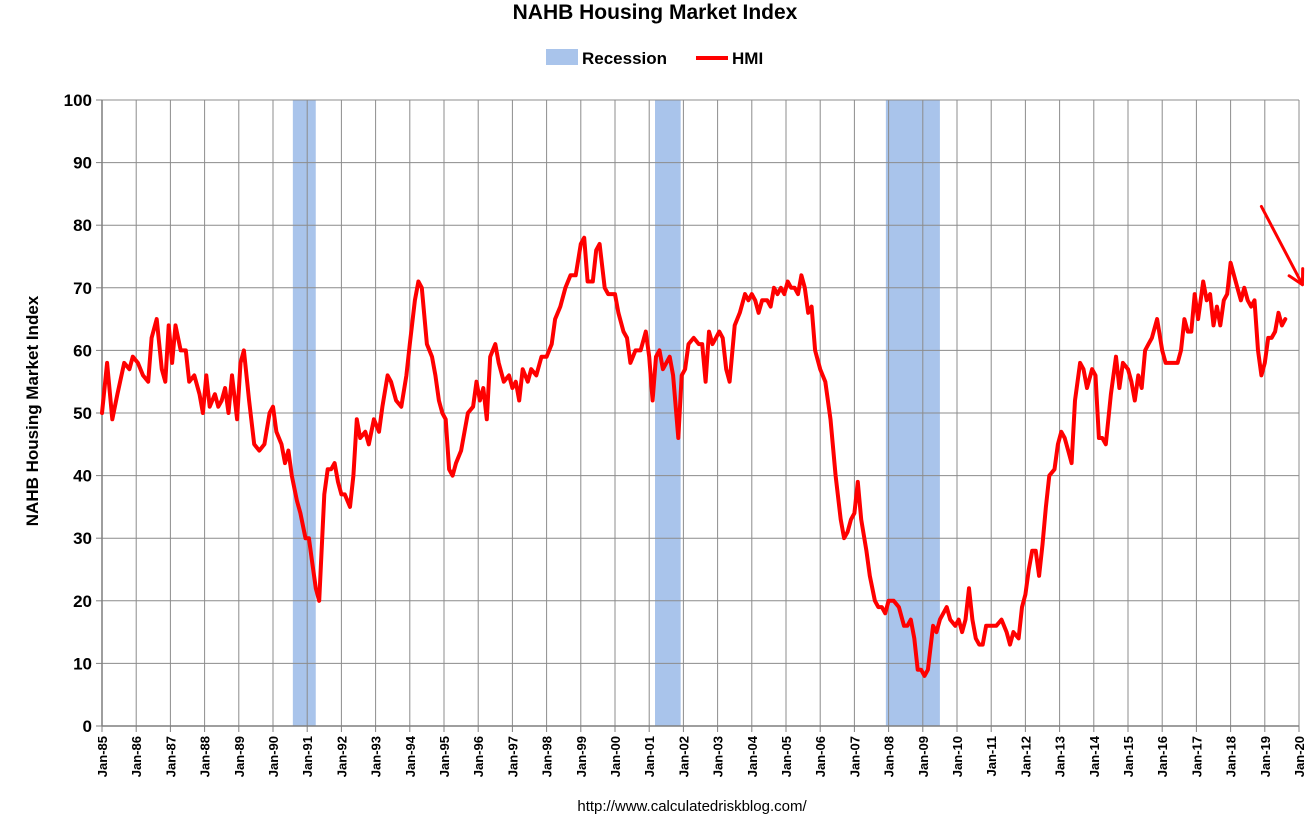 The image size is (1307, 822). Describe the element at coordinates (718, 756) in the screenshot. I see `x-tick-label-Jan-03: Jan-03` at that location.